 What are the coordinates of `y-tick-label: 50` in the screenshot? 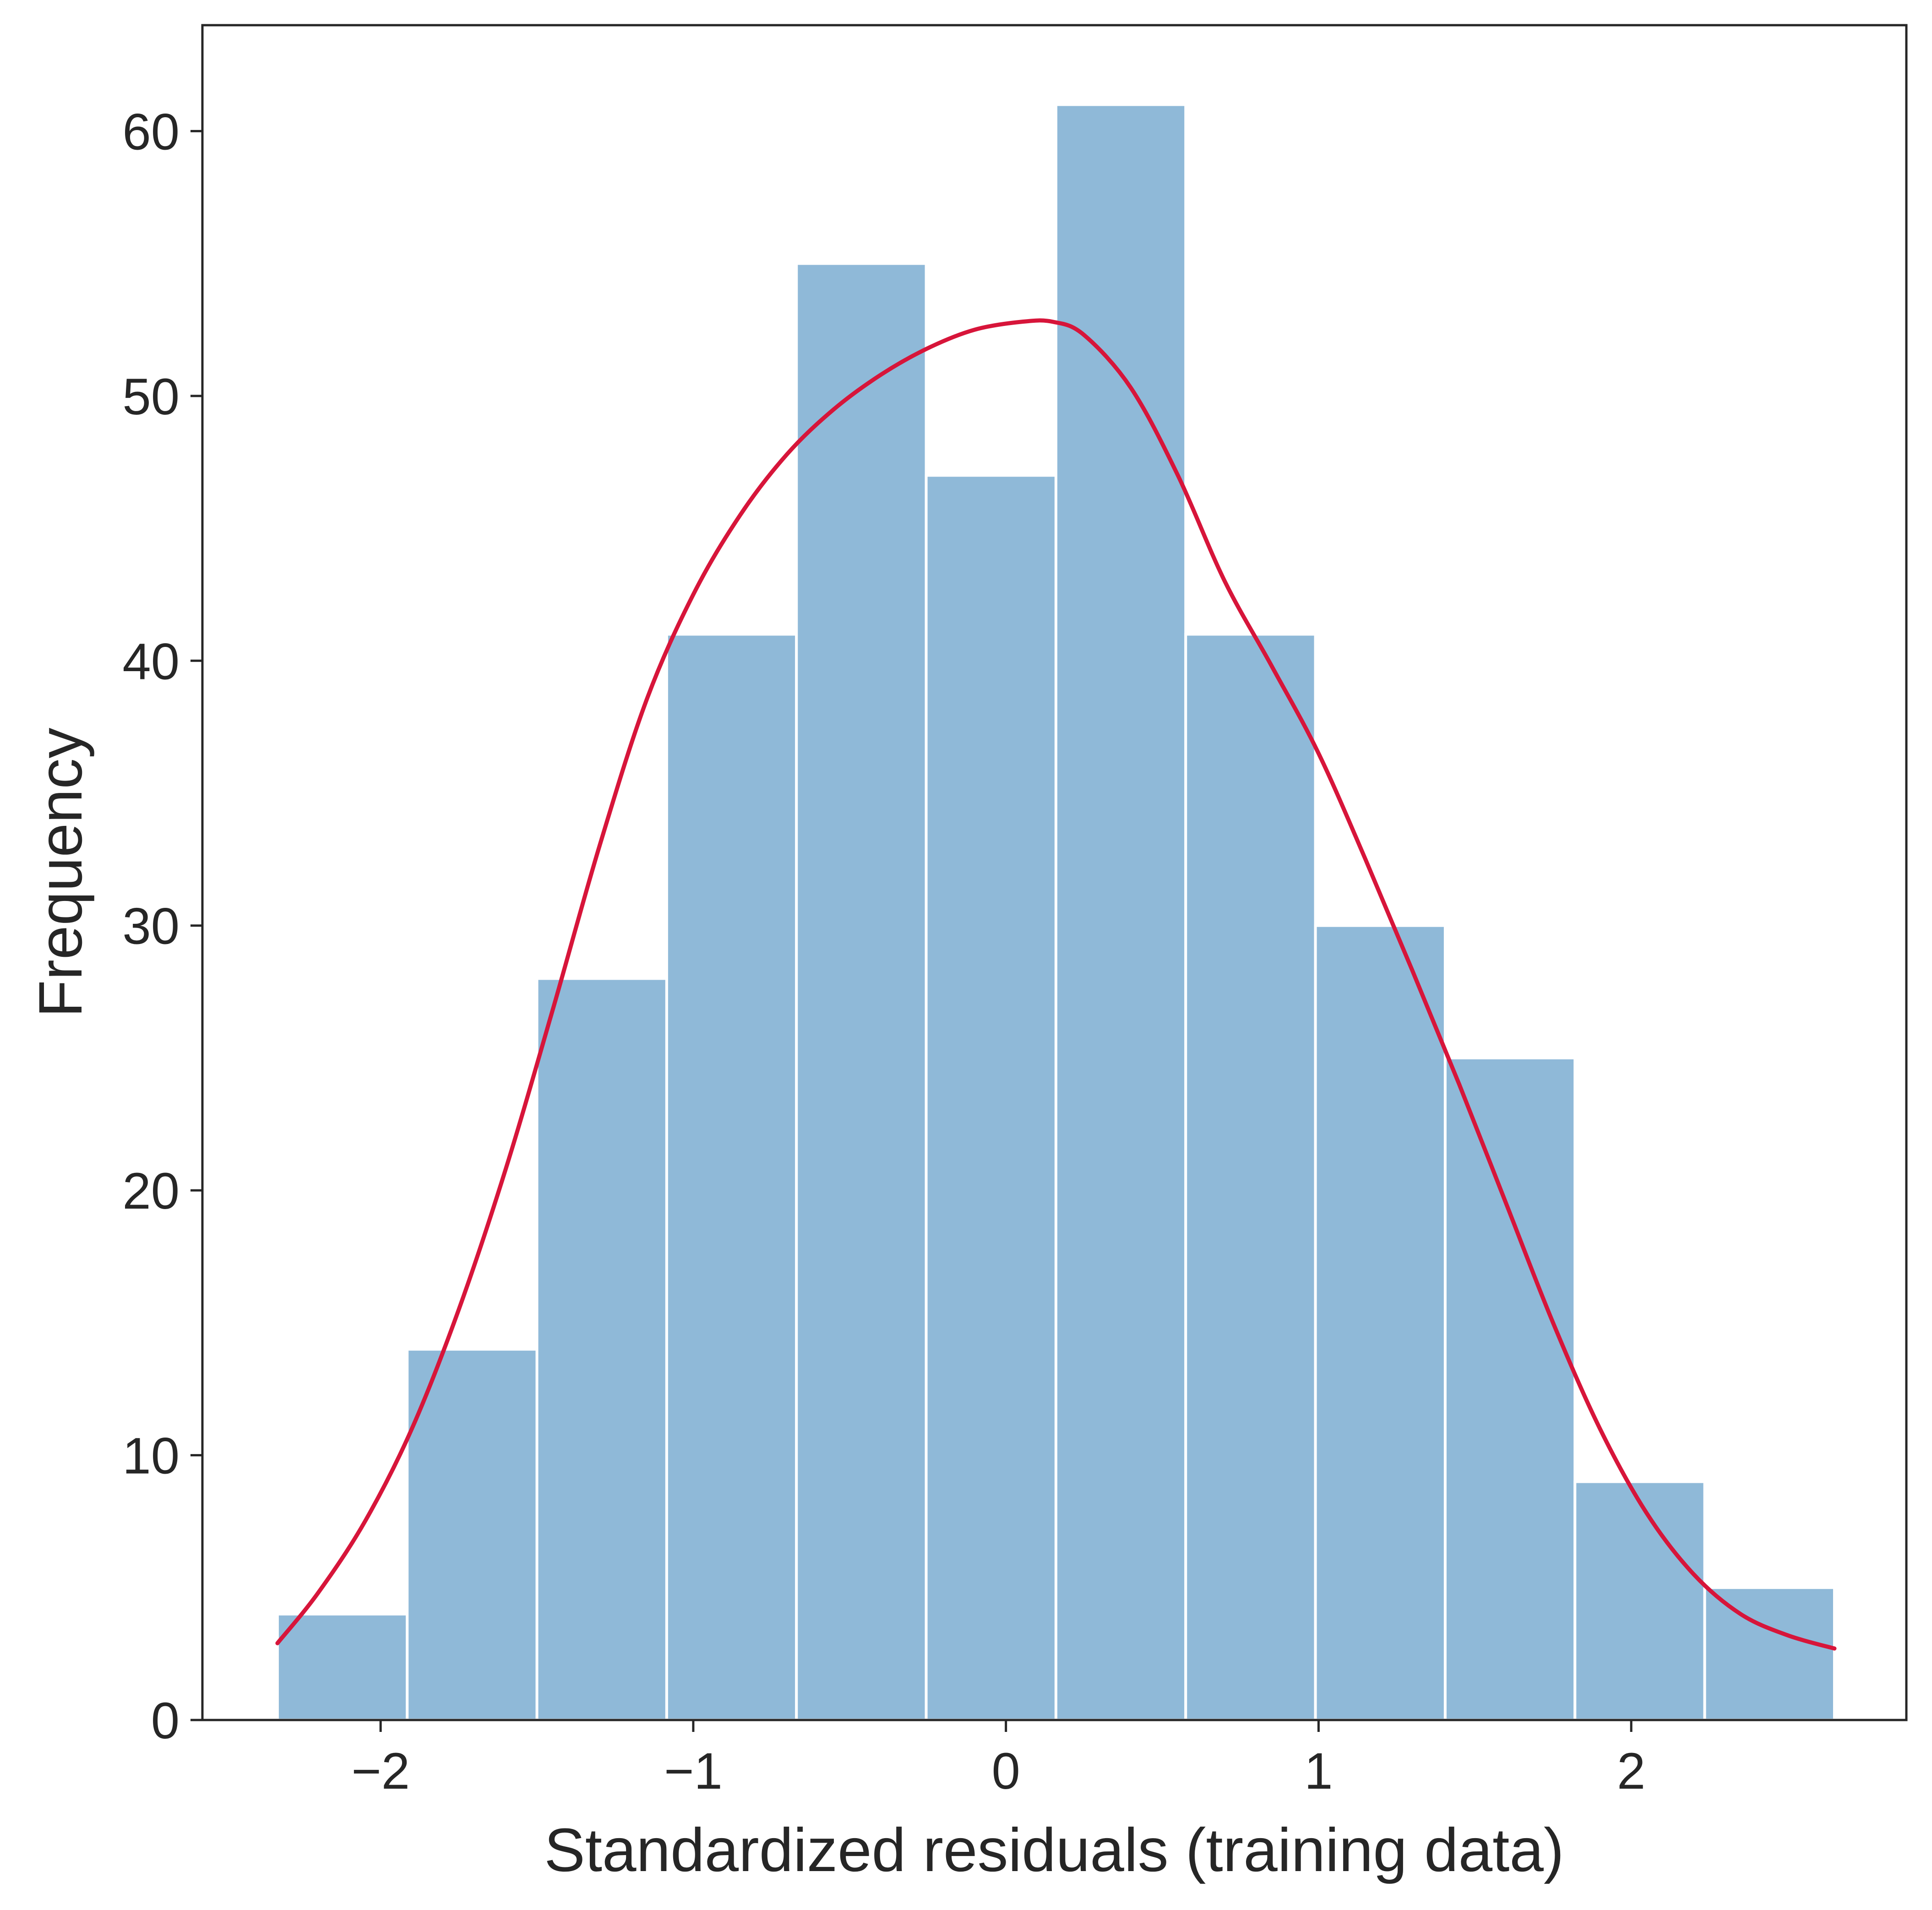 It's located at (151, 396).